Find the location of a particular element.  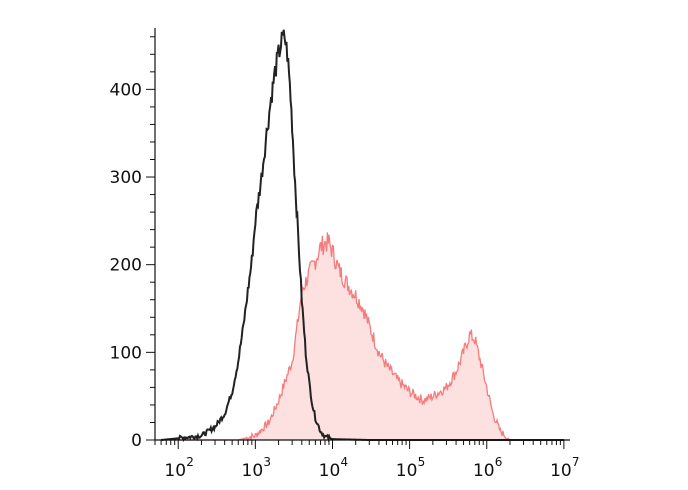

x-tick-exponent: 2 is located at coordinates (190, 462).